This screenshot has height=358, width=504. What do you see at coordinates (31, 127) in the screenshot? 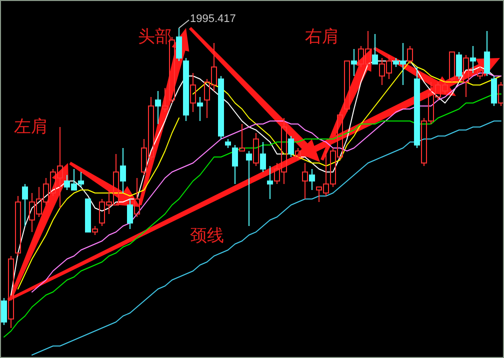
I see `annotation: 左肩` at bounding box center [31, 127].